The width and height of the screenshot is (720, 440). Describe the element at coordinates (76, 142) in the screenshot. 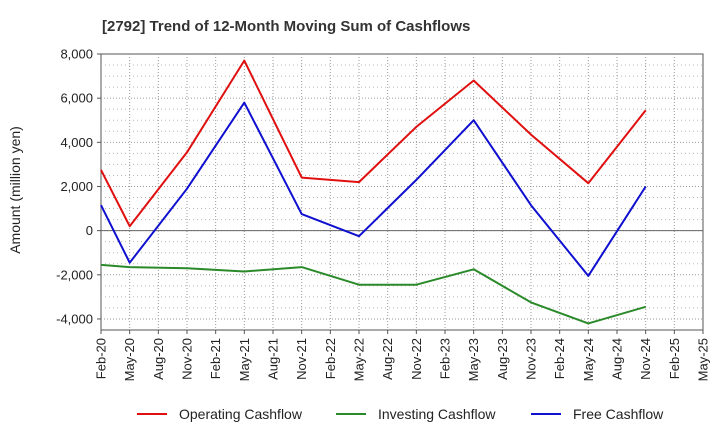

I see `y-tick-label: 4,000` at that location.